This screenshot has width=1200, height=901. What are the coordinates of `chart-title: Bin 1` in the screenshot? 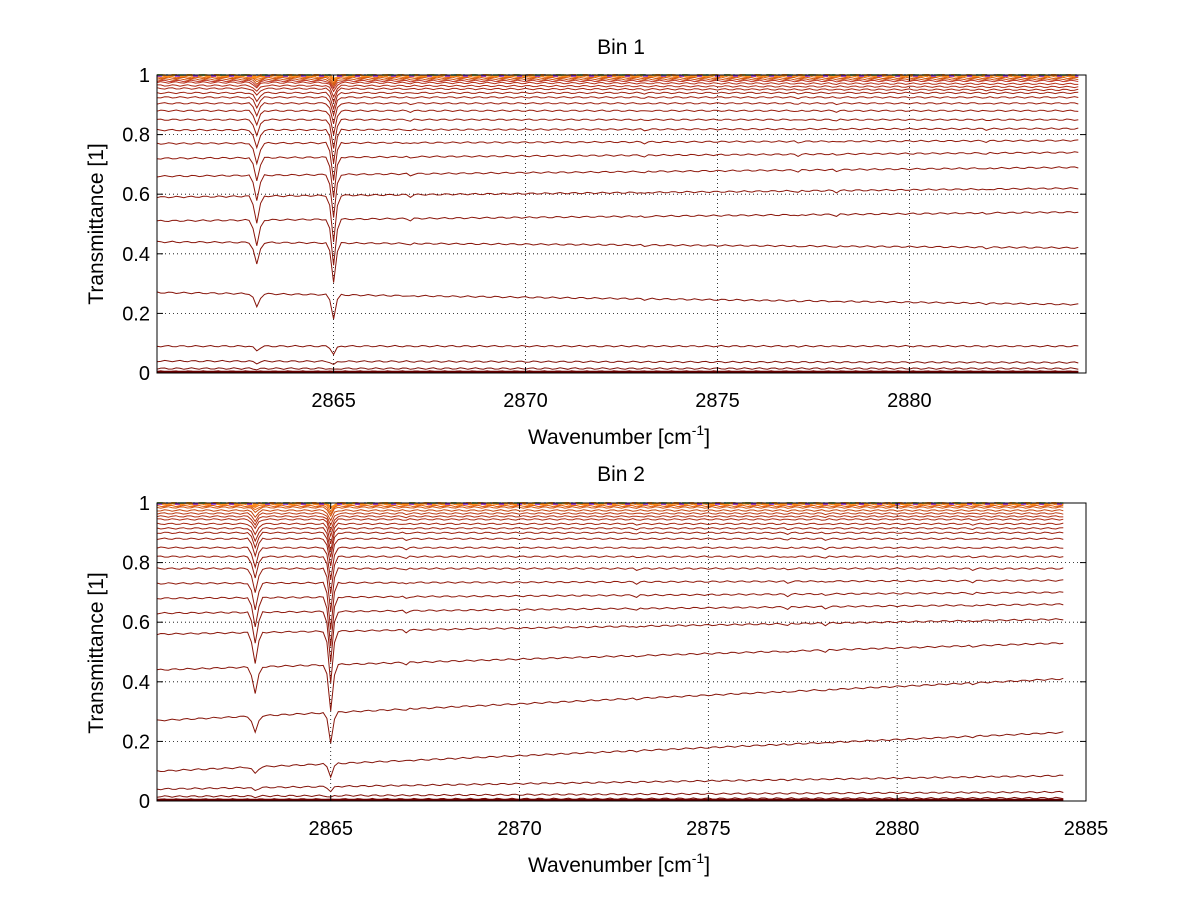 It's located at (621, 47).